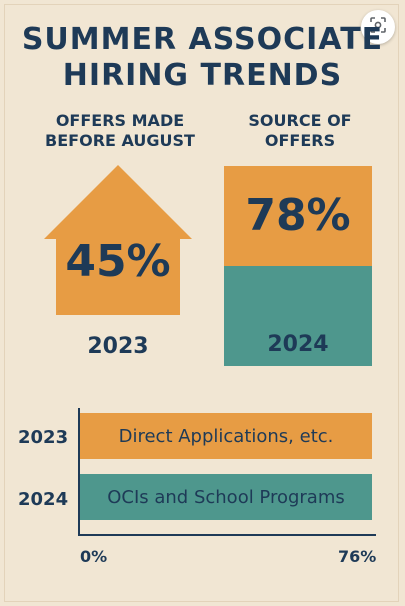 The image size is (405, 606). What do you see at coordinates (79, 472) in the screenshot?
I see `bar-chart-y-axis` at bounding box center [79, 472].